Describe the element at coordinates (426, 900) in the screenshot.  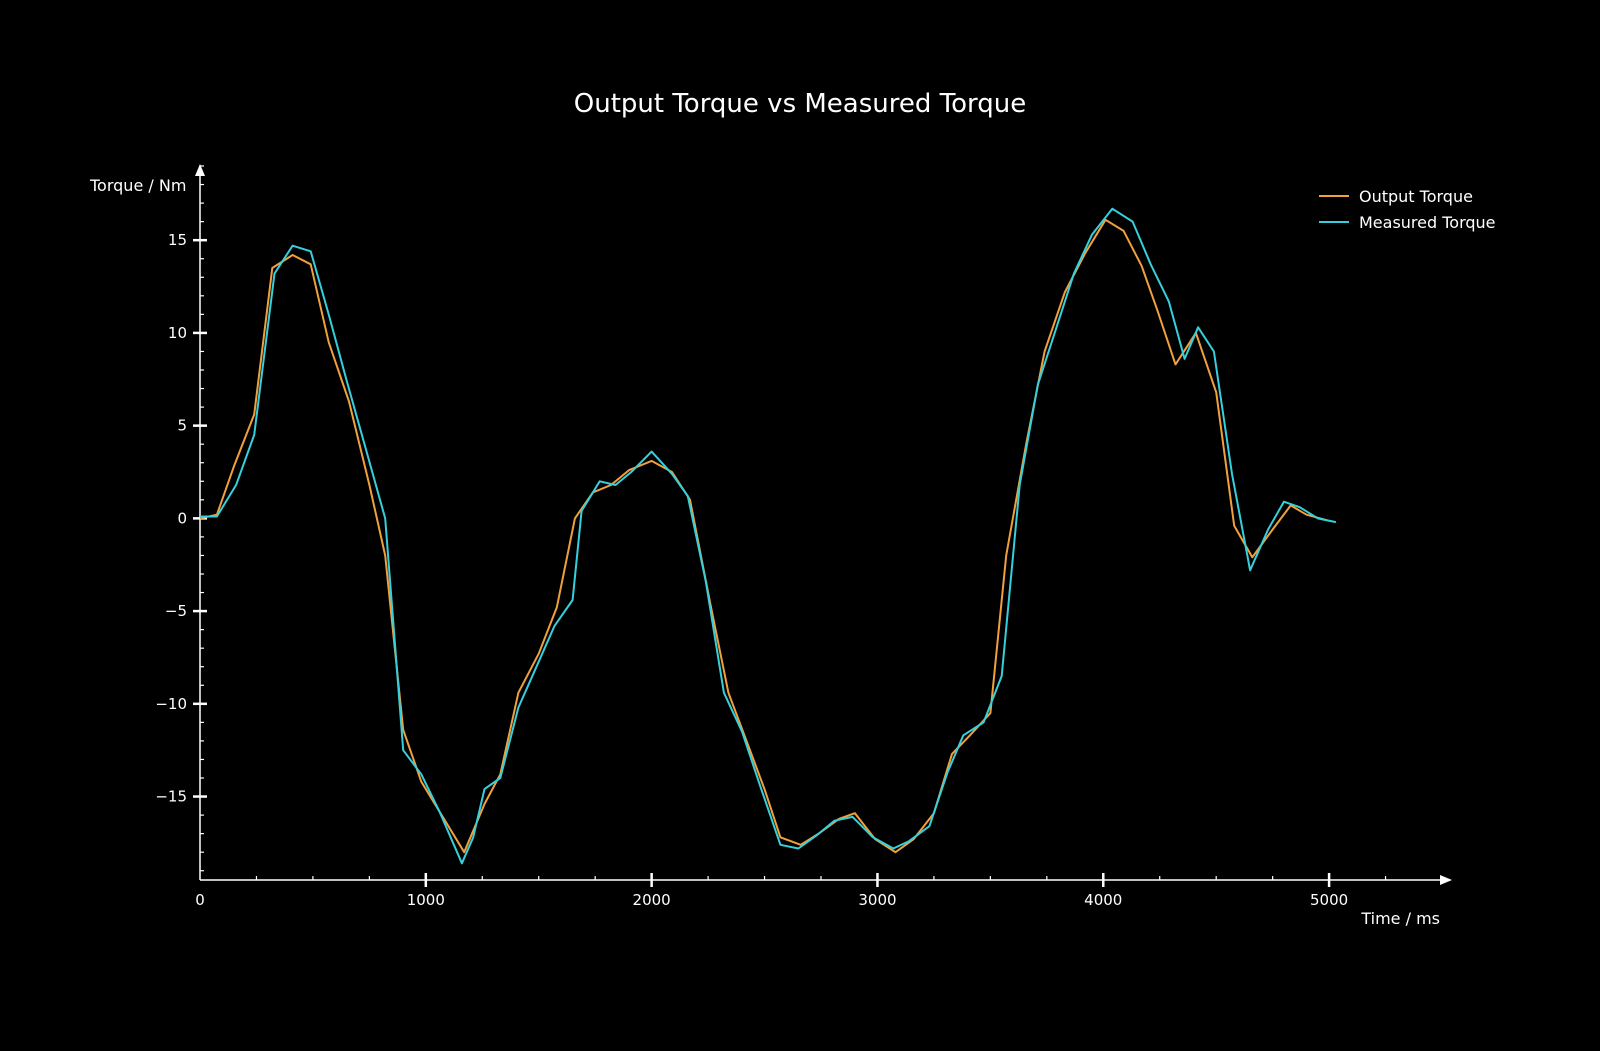
I see `x-tick-label: 1000` at that location.